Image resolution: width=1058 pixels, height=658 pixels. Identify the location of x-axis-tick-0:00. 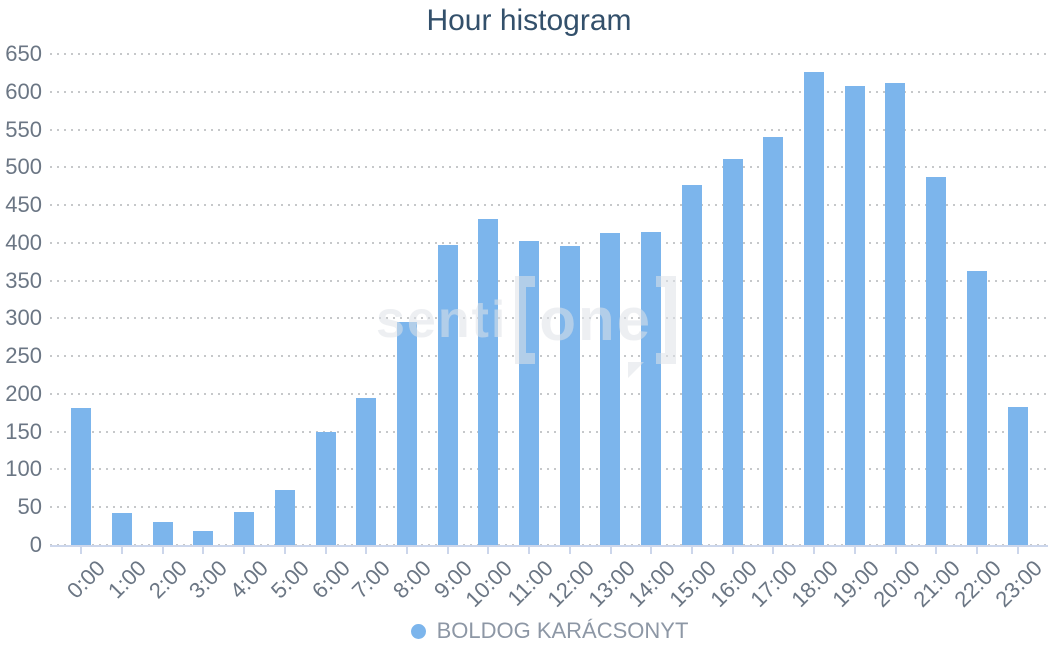
(81, 550).